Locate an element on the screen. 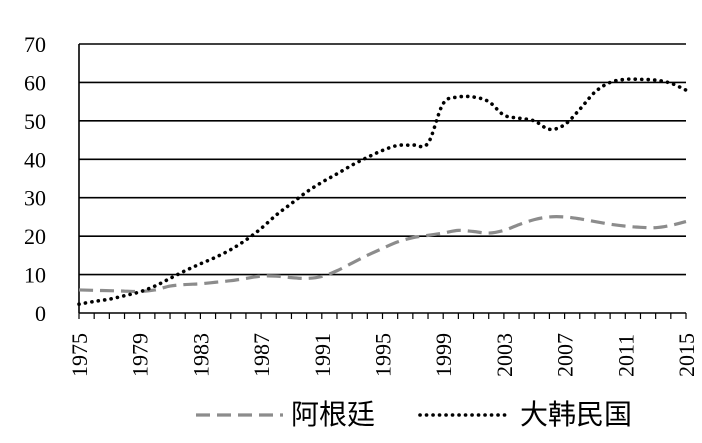 Image resolution: width=702 pixels, height=443 pixels. y-tick-label: 0 is located at coordinates (40, 313).